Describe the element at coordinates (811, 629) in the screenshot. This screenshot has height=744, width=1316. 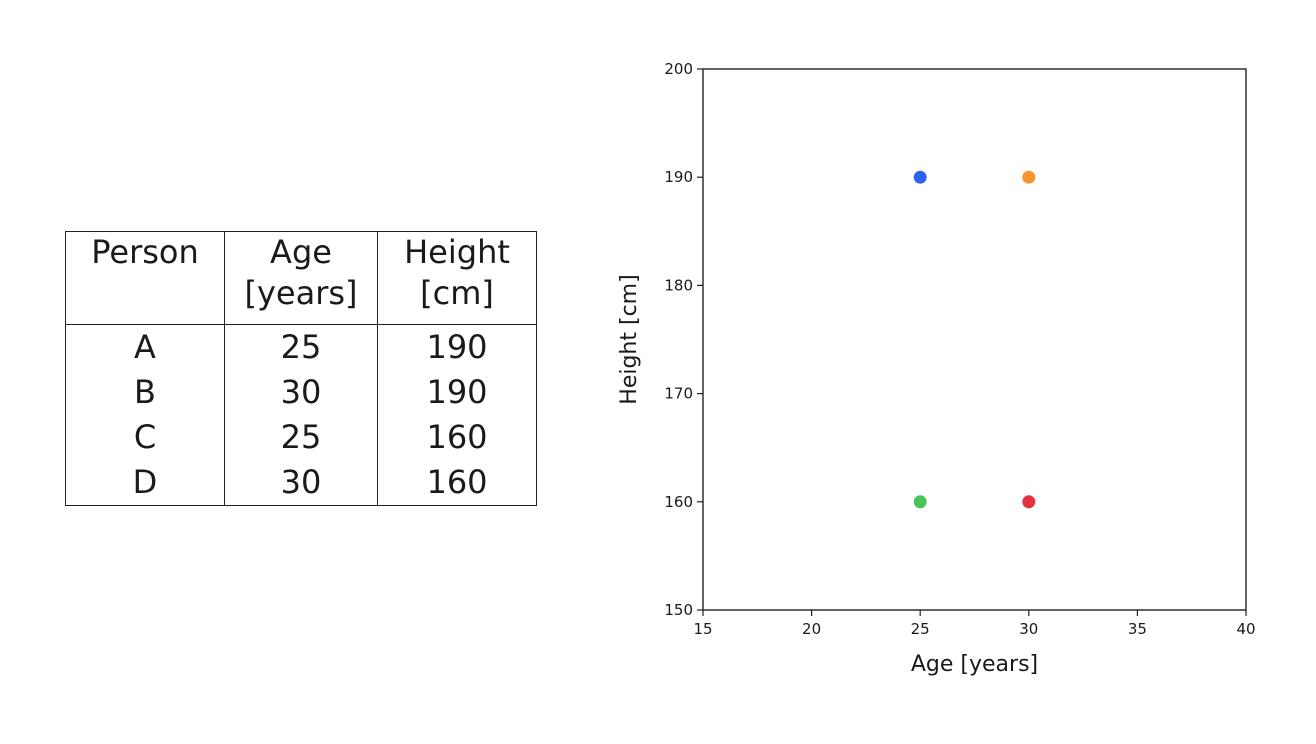
I see `x-tick-label: 20` at that location.